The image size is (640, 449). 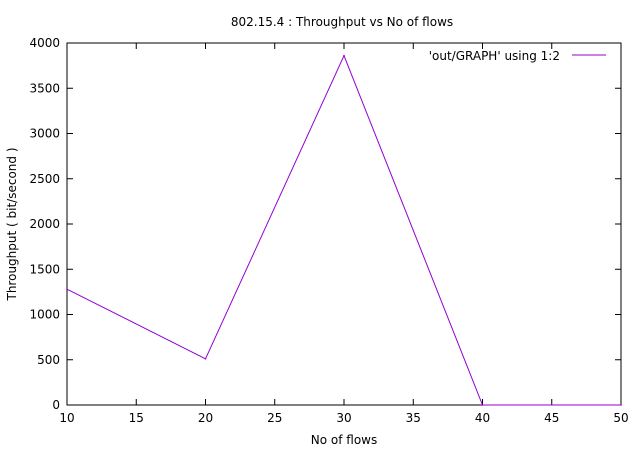 What do you see at coordinates (44, 224) in the screenshot?
I see `y-tick-label: 2000` at bounding box center [44, 224].